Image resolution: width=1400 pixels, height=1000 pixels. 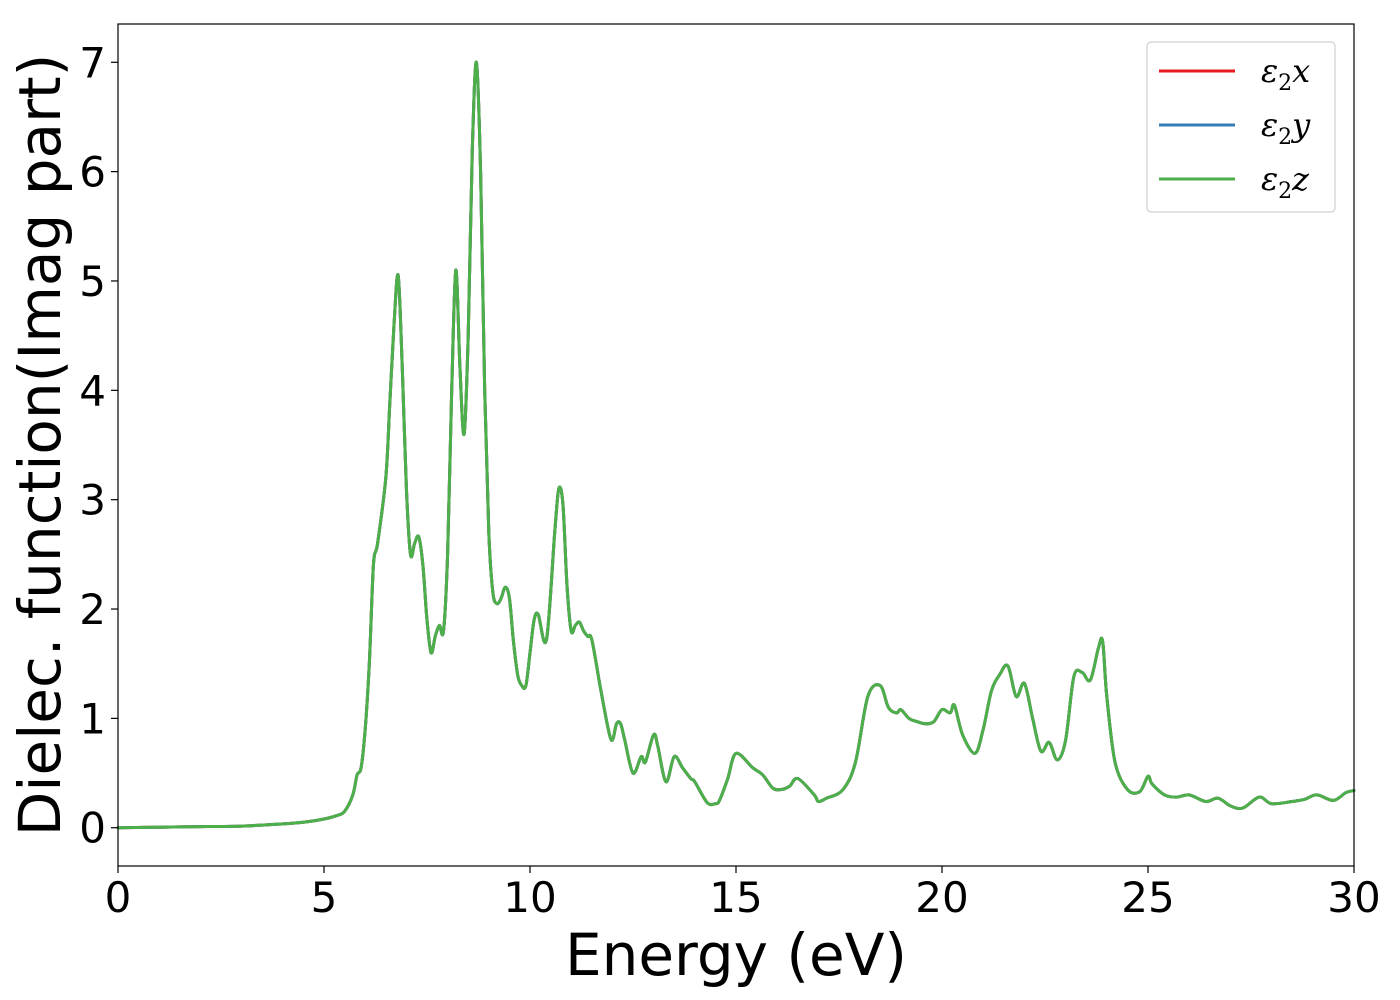 I want to click on legend-label-x: ε2x, so click(x=1285, y=74).